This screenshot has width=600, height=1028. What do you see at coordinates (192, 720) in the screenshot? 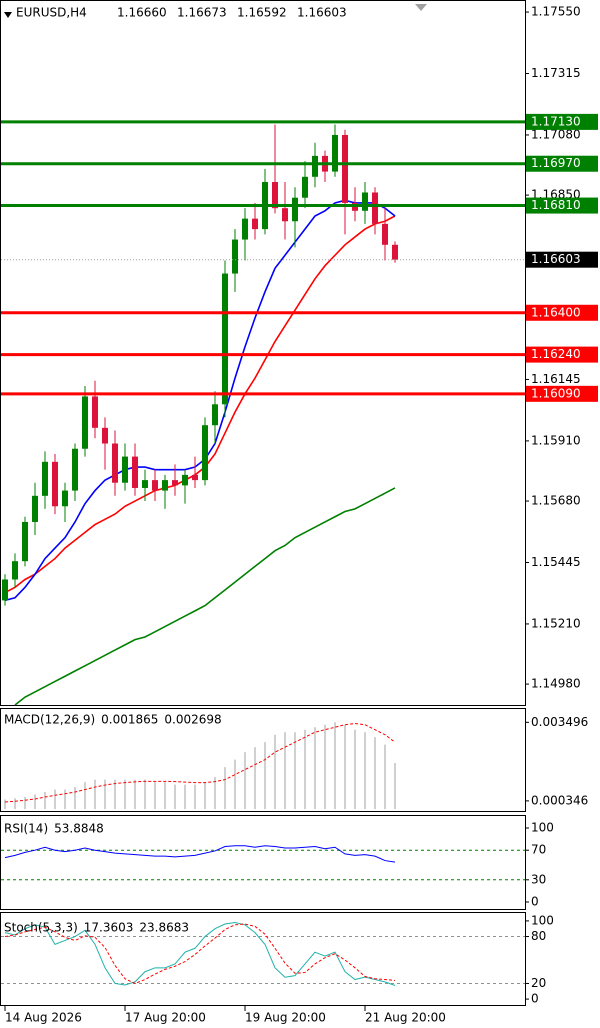
I see `indicator-value: 0.002698` at bounding box center [192, 720].